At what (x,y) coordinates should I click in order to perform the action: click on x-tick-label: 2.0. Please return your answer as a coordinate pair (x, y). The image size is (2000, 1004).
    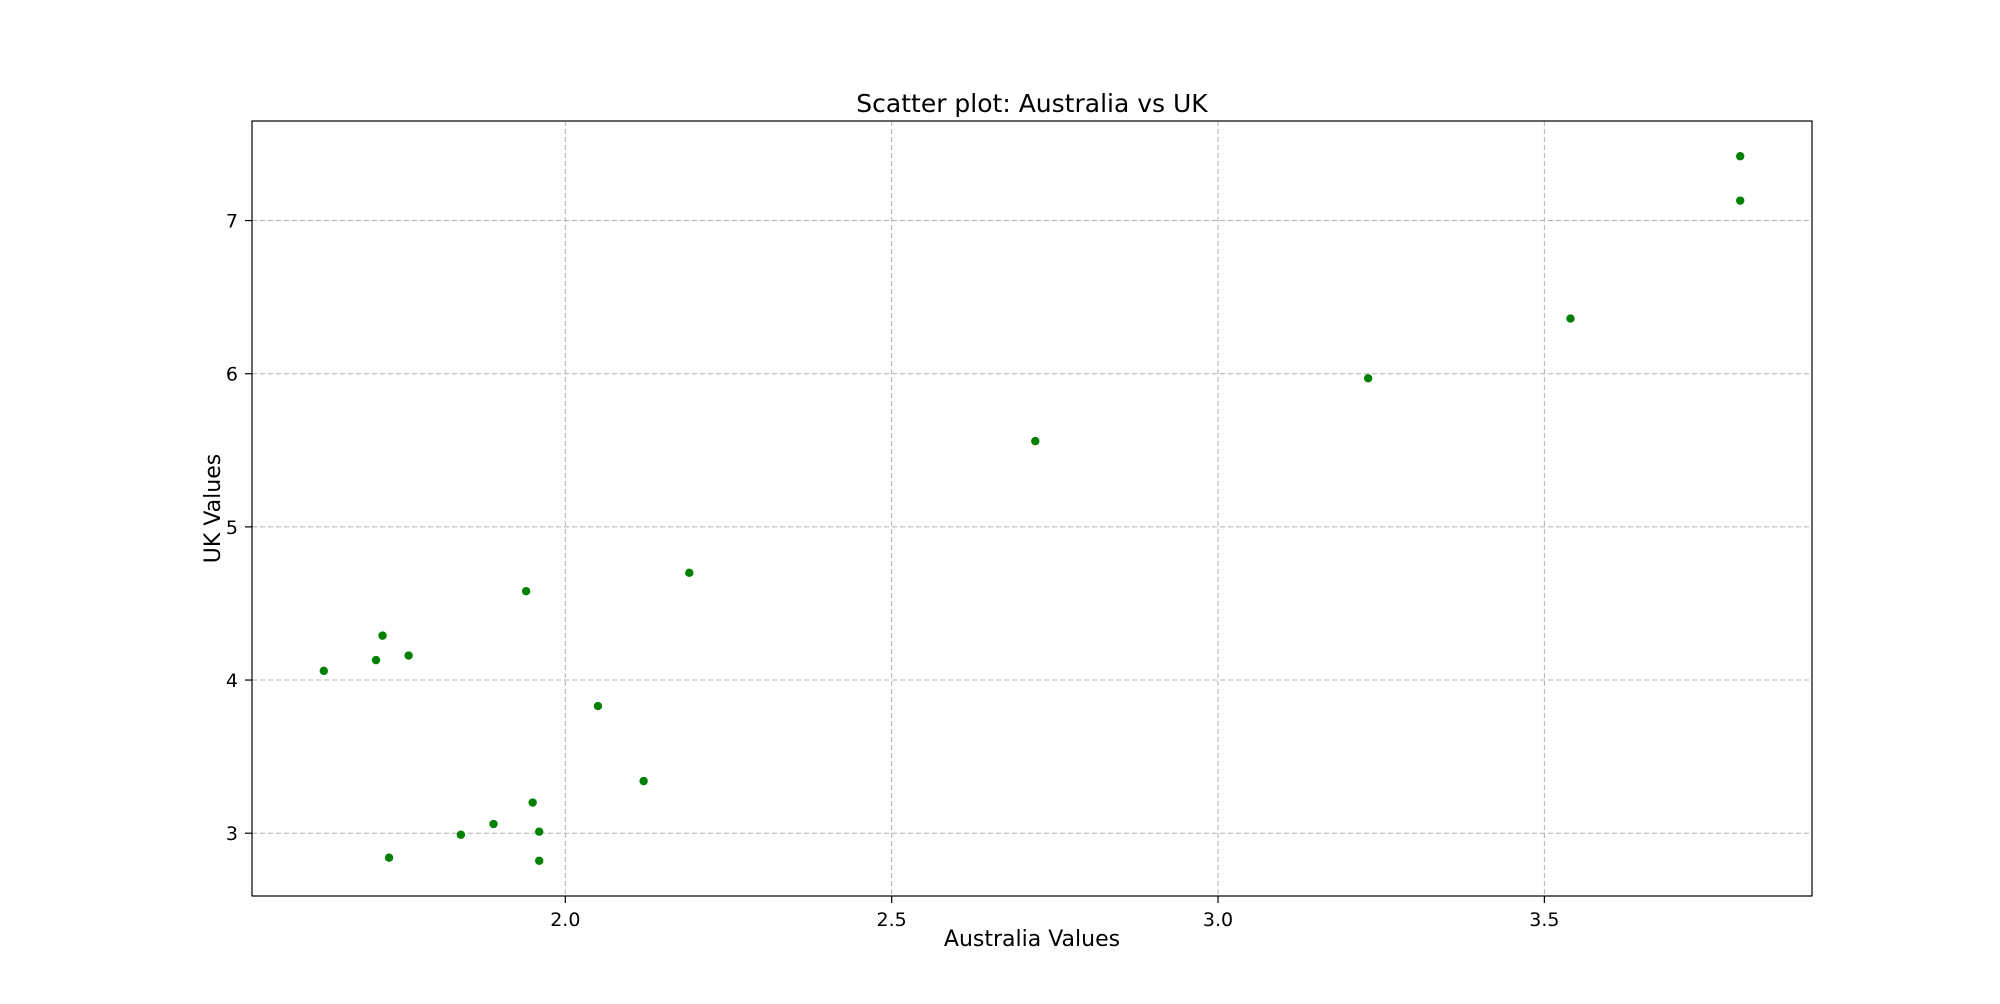
    Looking at the image, I should click on (565, 920).